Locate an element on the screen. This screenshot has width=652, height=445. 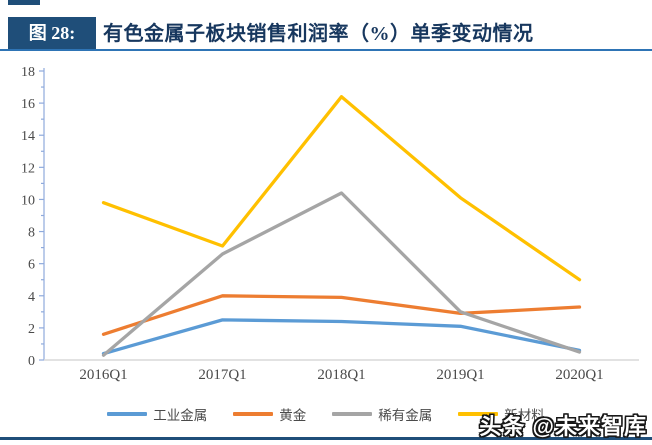
legend-label: 稀有金属 is located at coordinates (405, 415).